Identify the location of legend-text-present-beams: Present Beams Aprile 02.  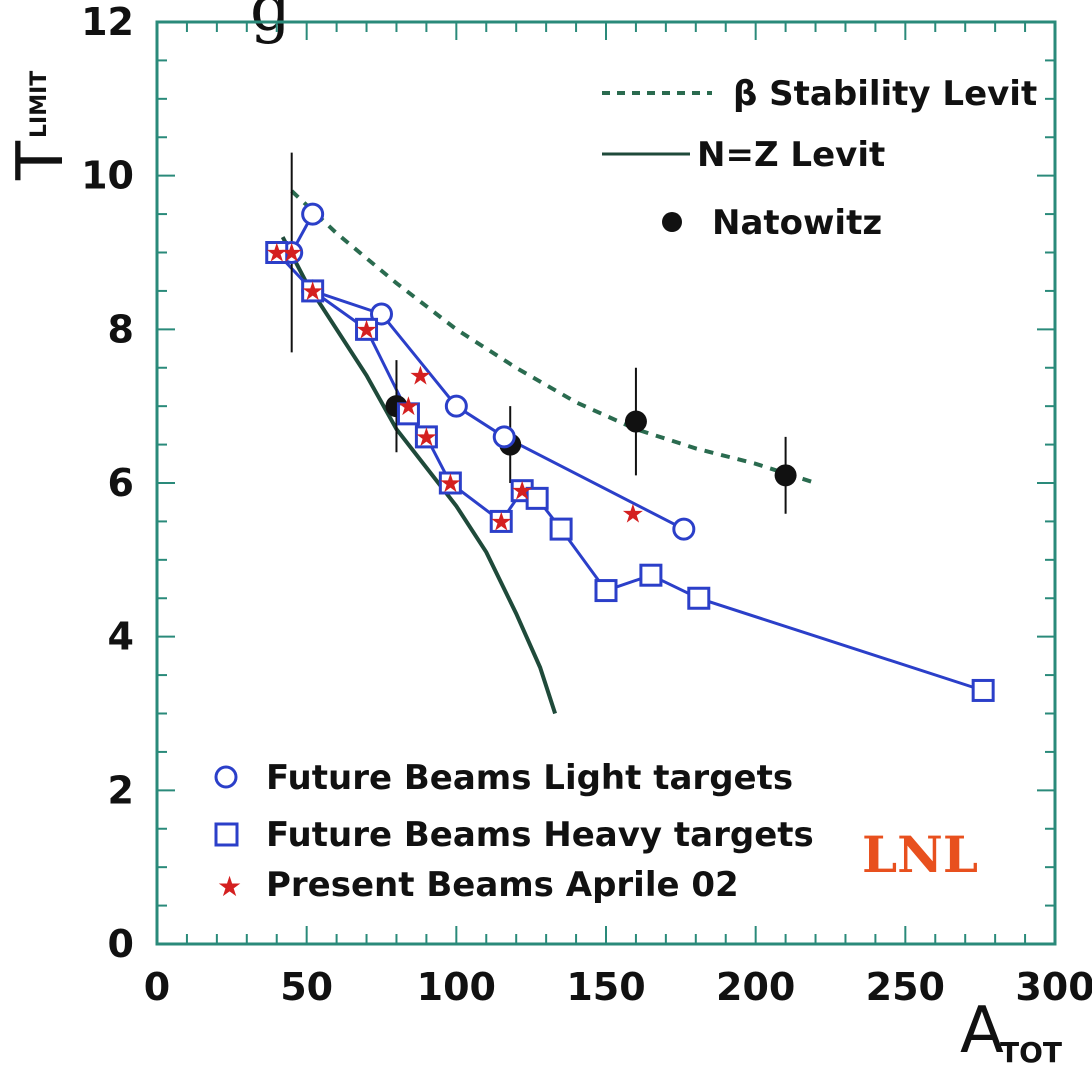
(502, 885).